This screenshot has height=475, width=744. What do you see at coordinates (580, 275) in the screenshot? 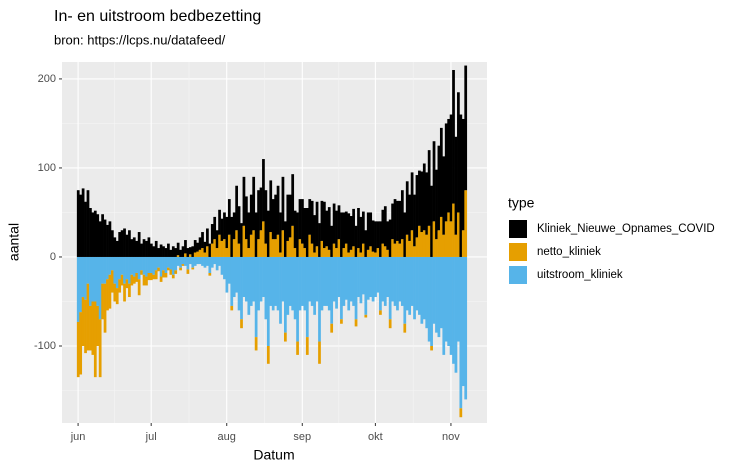
I see `legend-label: uitstroom_kliniek` at bounding box center [580, 275].